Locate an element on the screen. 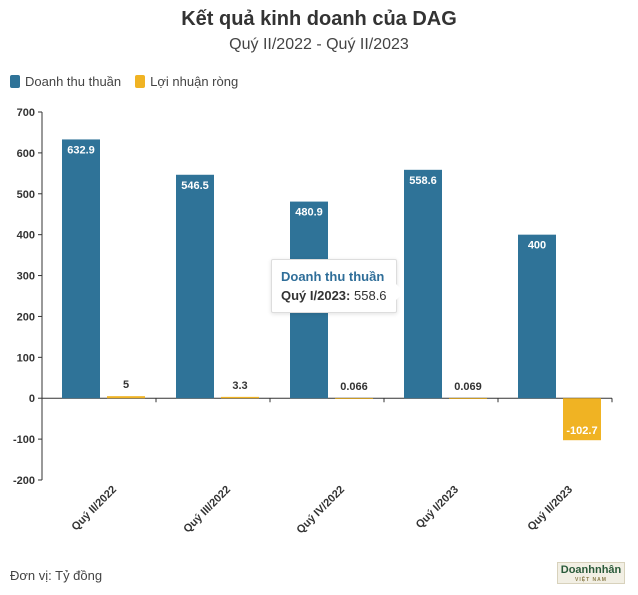 This screenshot has width=638, height=595. y-tick-label: 0 is located at coordinates (32, 399).